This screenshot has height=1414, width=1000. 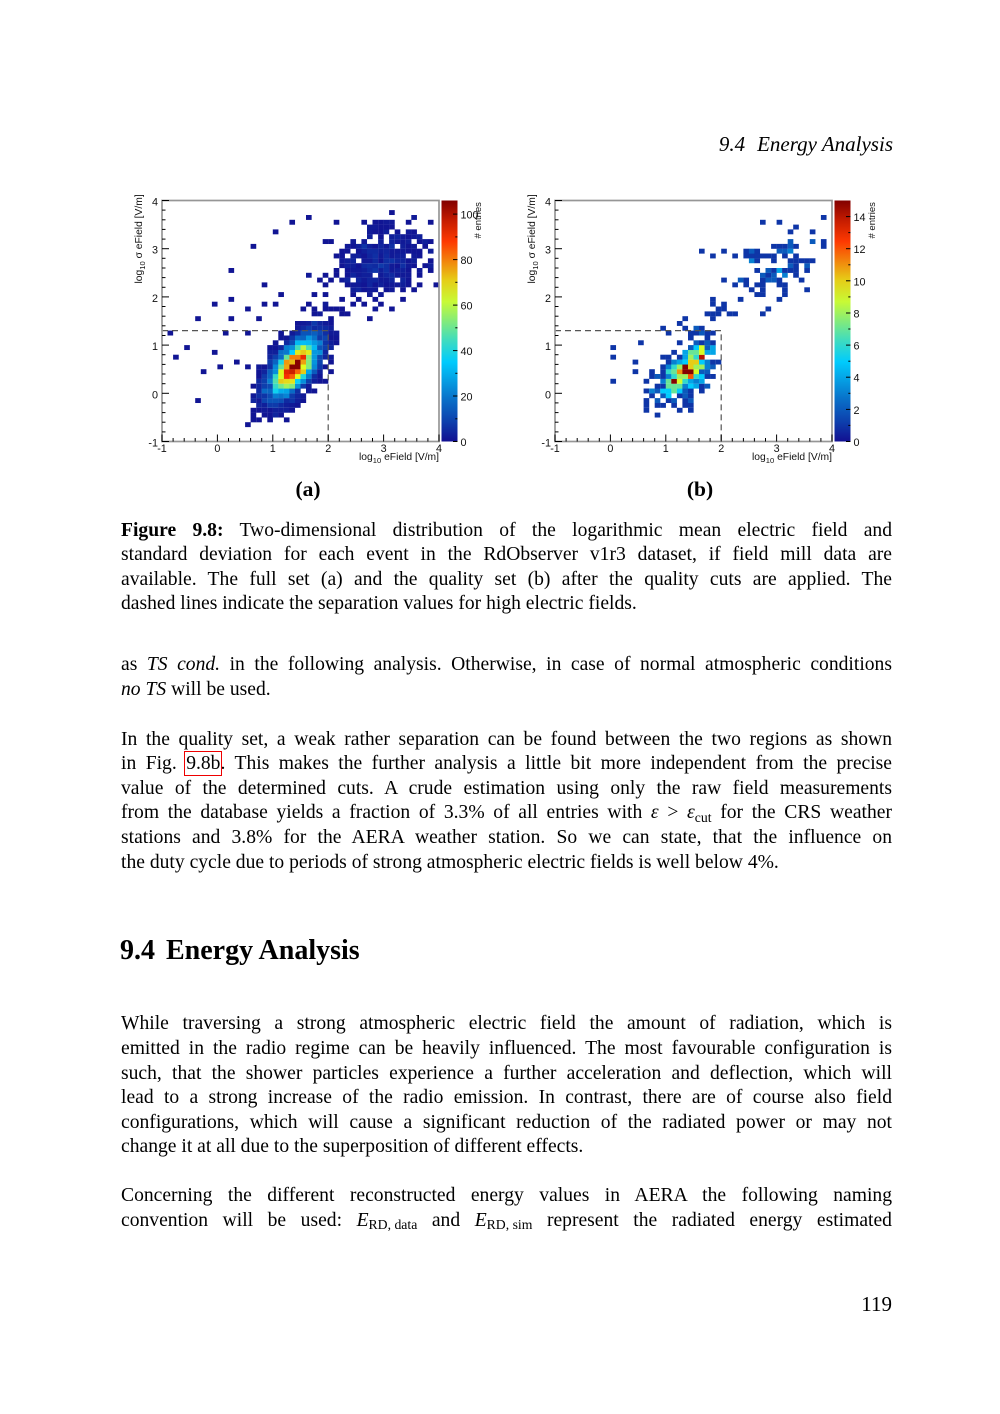 I want to click on svg-text: 100, so click(x=470, y=216).